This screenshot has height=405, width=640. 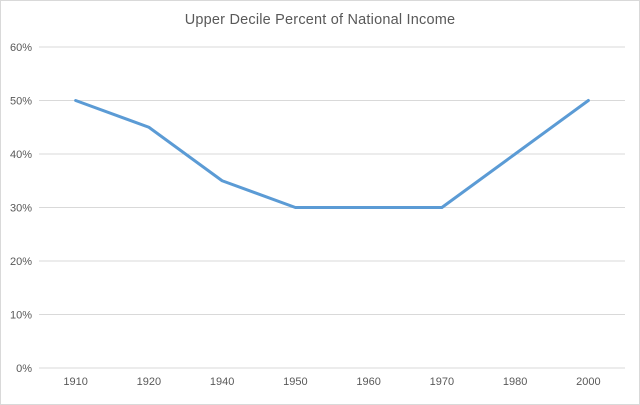 I want to click on x-axis-tick-label: 1980, so click(x=515, y=382).